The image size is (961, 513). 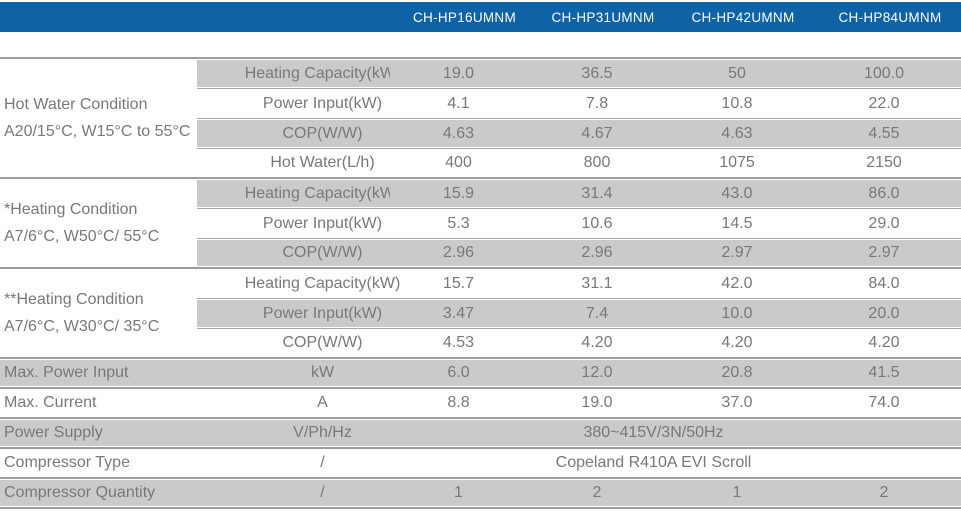 I want to click on value-cell: 36.5, so click(x=597, y=74).